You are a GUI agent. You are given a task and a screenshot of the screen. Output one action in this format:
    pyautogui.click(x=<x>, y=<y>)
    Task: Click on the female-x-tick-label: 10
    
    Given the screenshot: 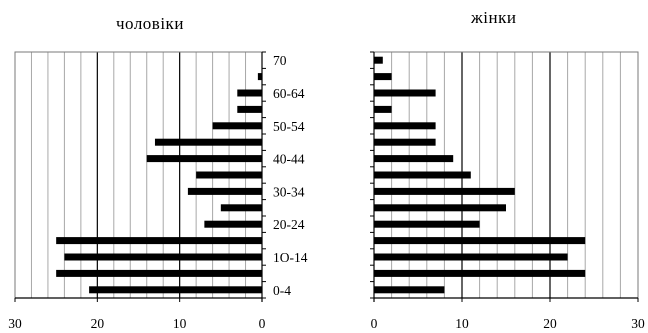 What is the action you would take?
    pyautogui.click(x=462, y=323)
    